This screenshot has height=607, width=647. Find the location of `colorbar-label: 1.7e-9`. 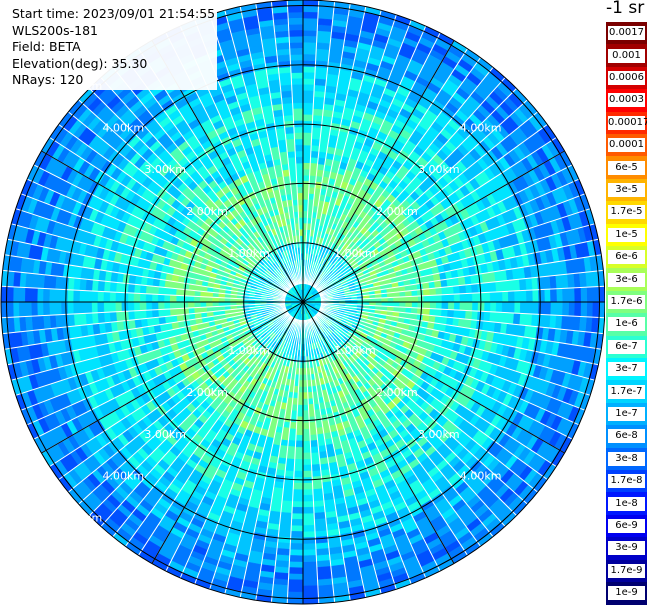

colorbar-label: 1.7e-9 is located at coordinates (626, 570).